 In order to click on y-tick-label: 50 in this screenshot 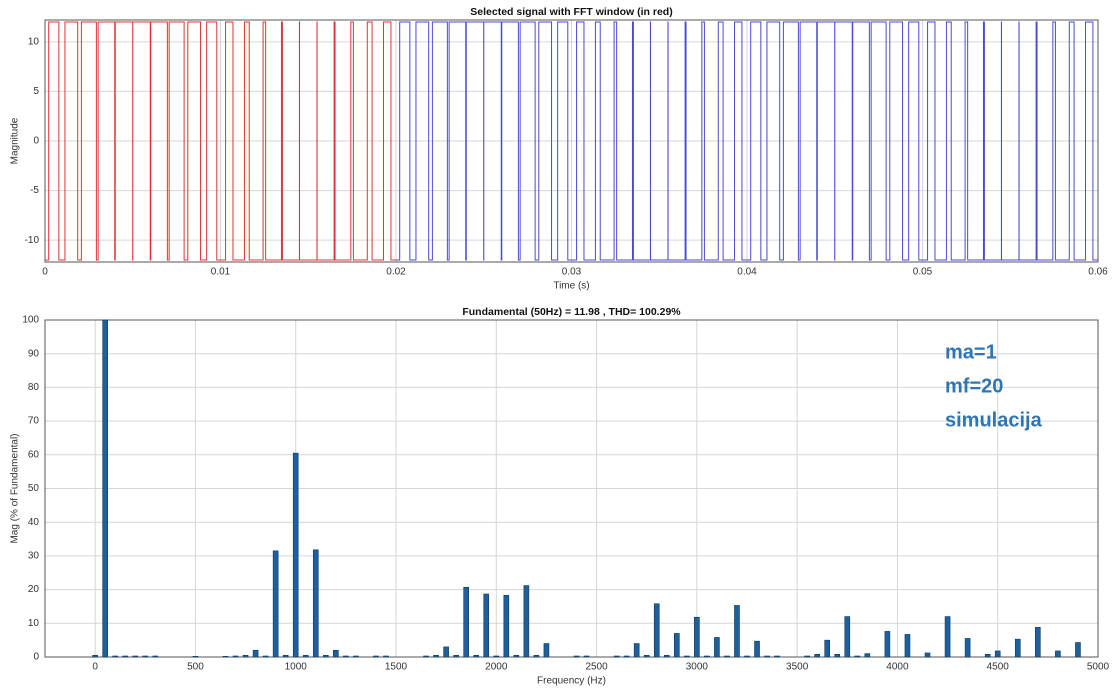, I will do `click(34, 488)`.